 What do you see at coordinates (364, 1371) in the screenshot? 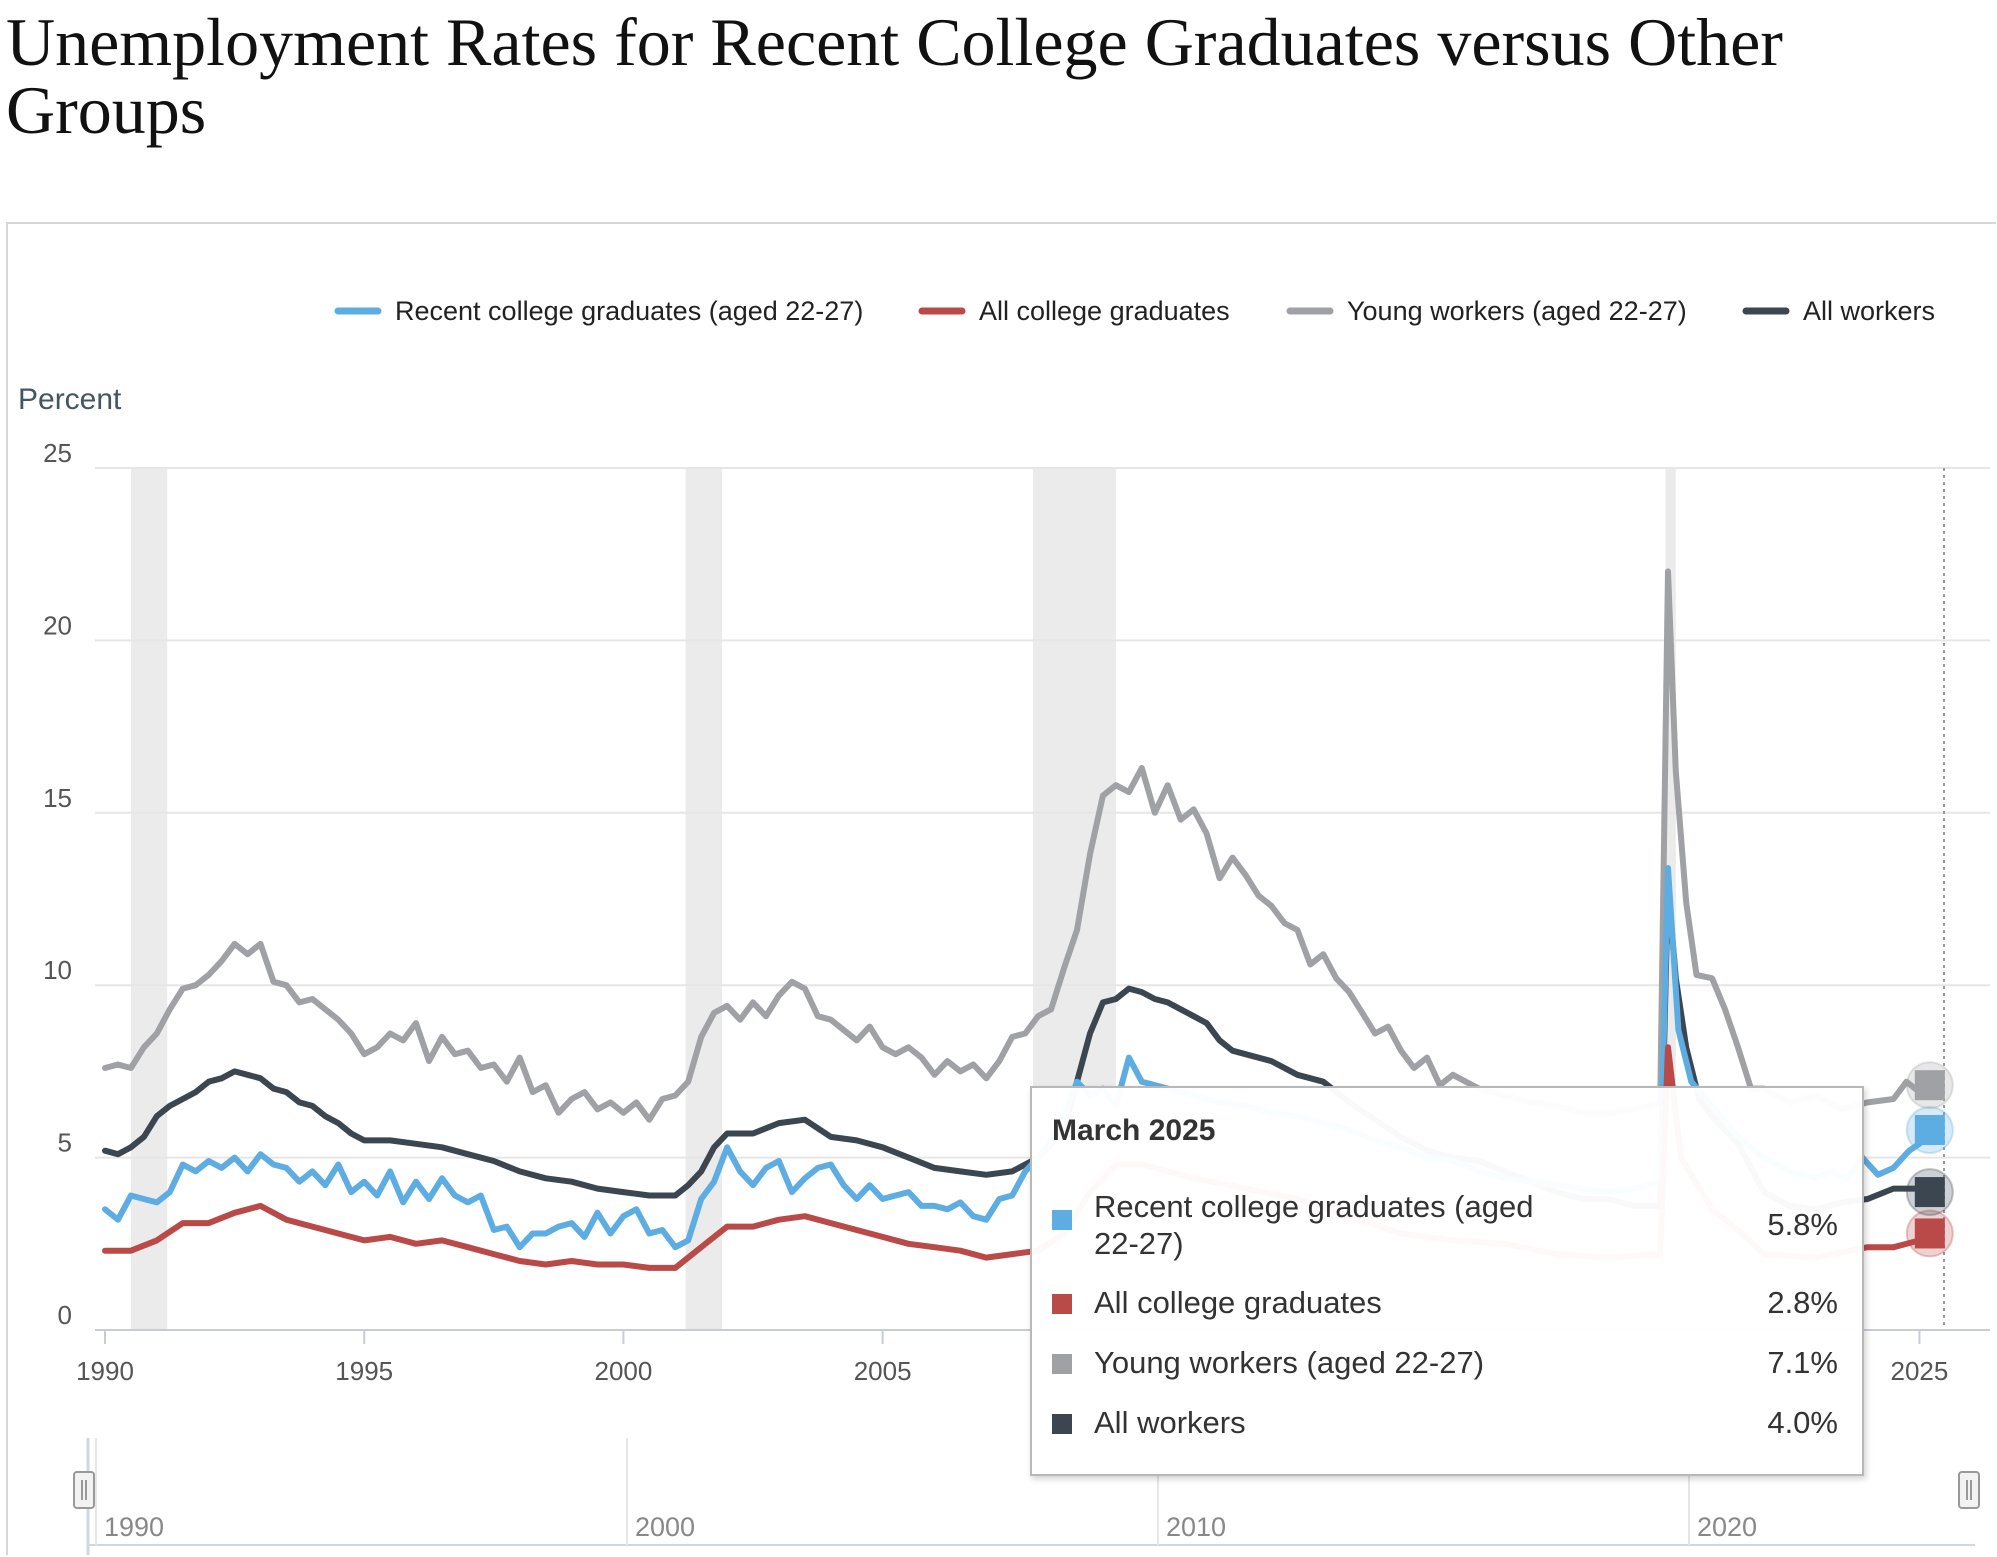
I see `x-tick-label: 1995` at bounding box center [364, 1371].